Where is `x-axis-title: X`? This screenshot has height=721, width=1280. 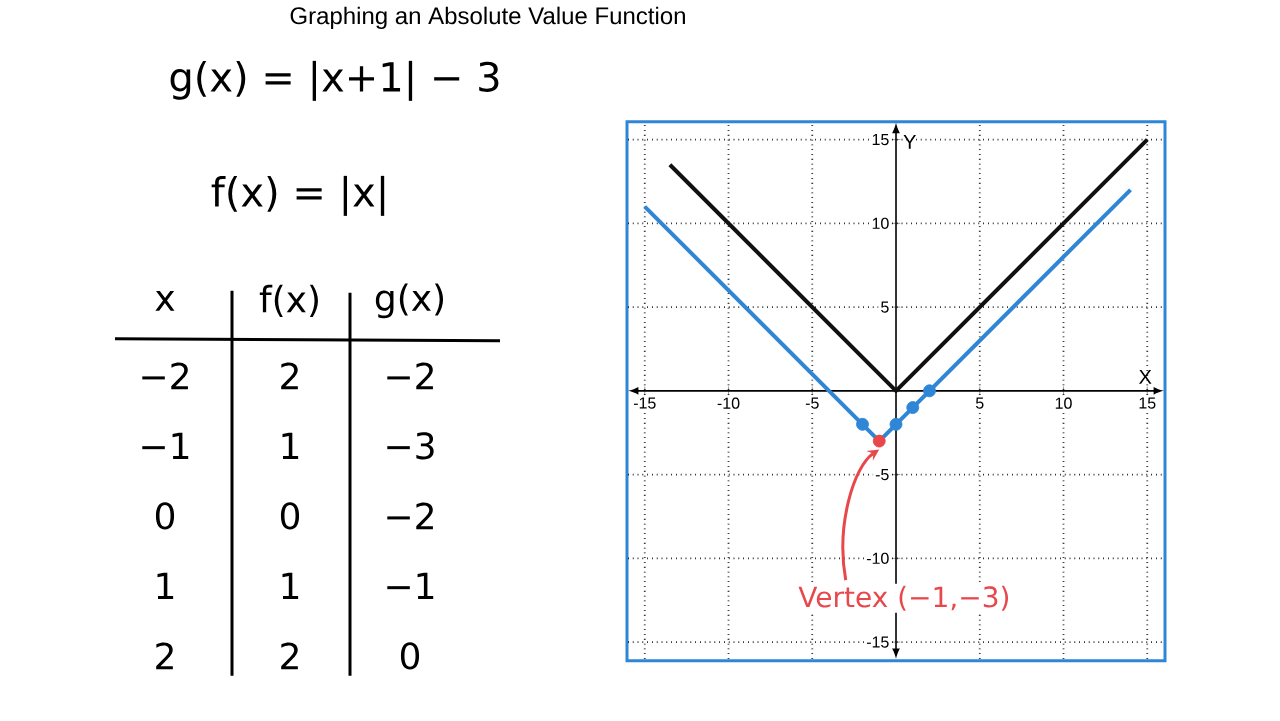
x-axis-title: X is located at coordinates (1145, 377).